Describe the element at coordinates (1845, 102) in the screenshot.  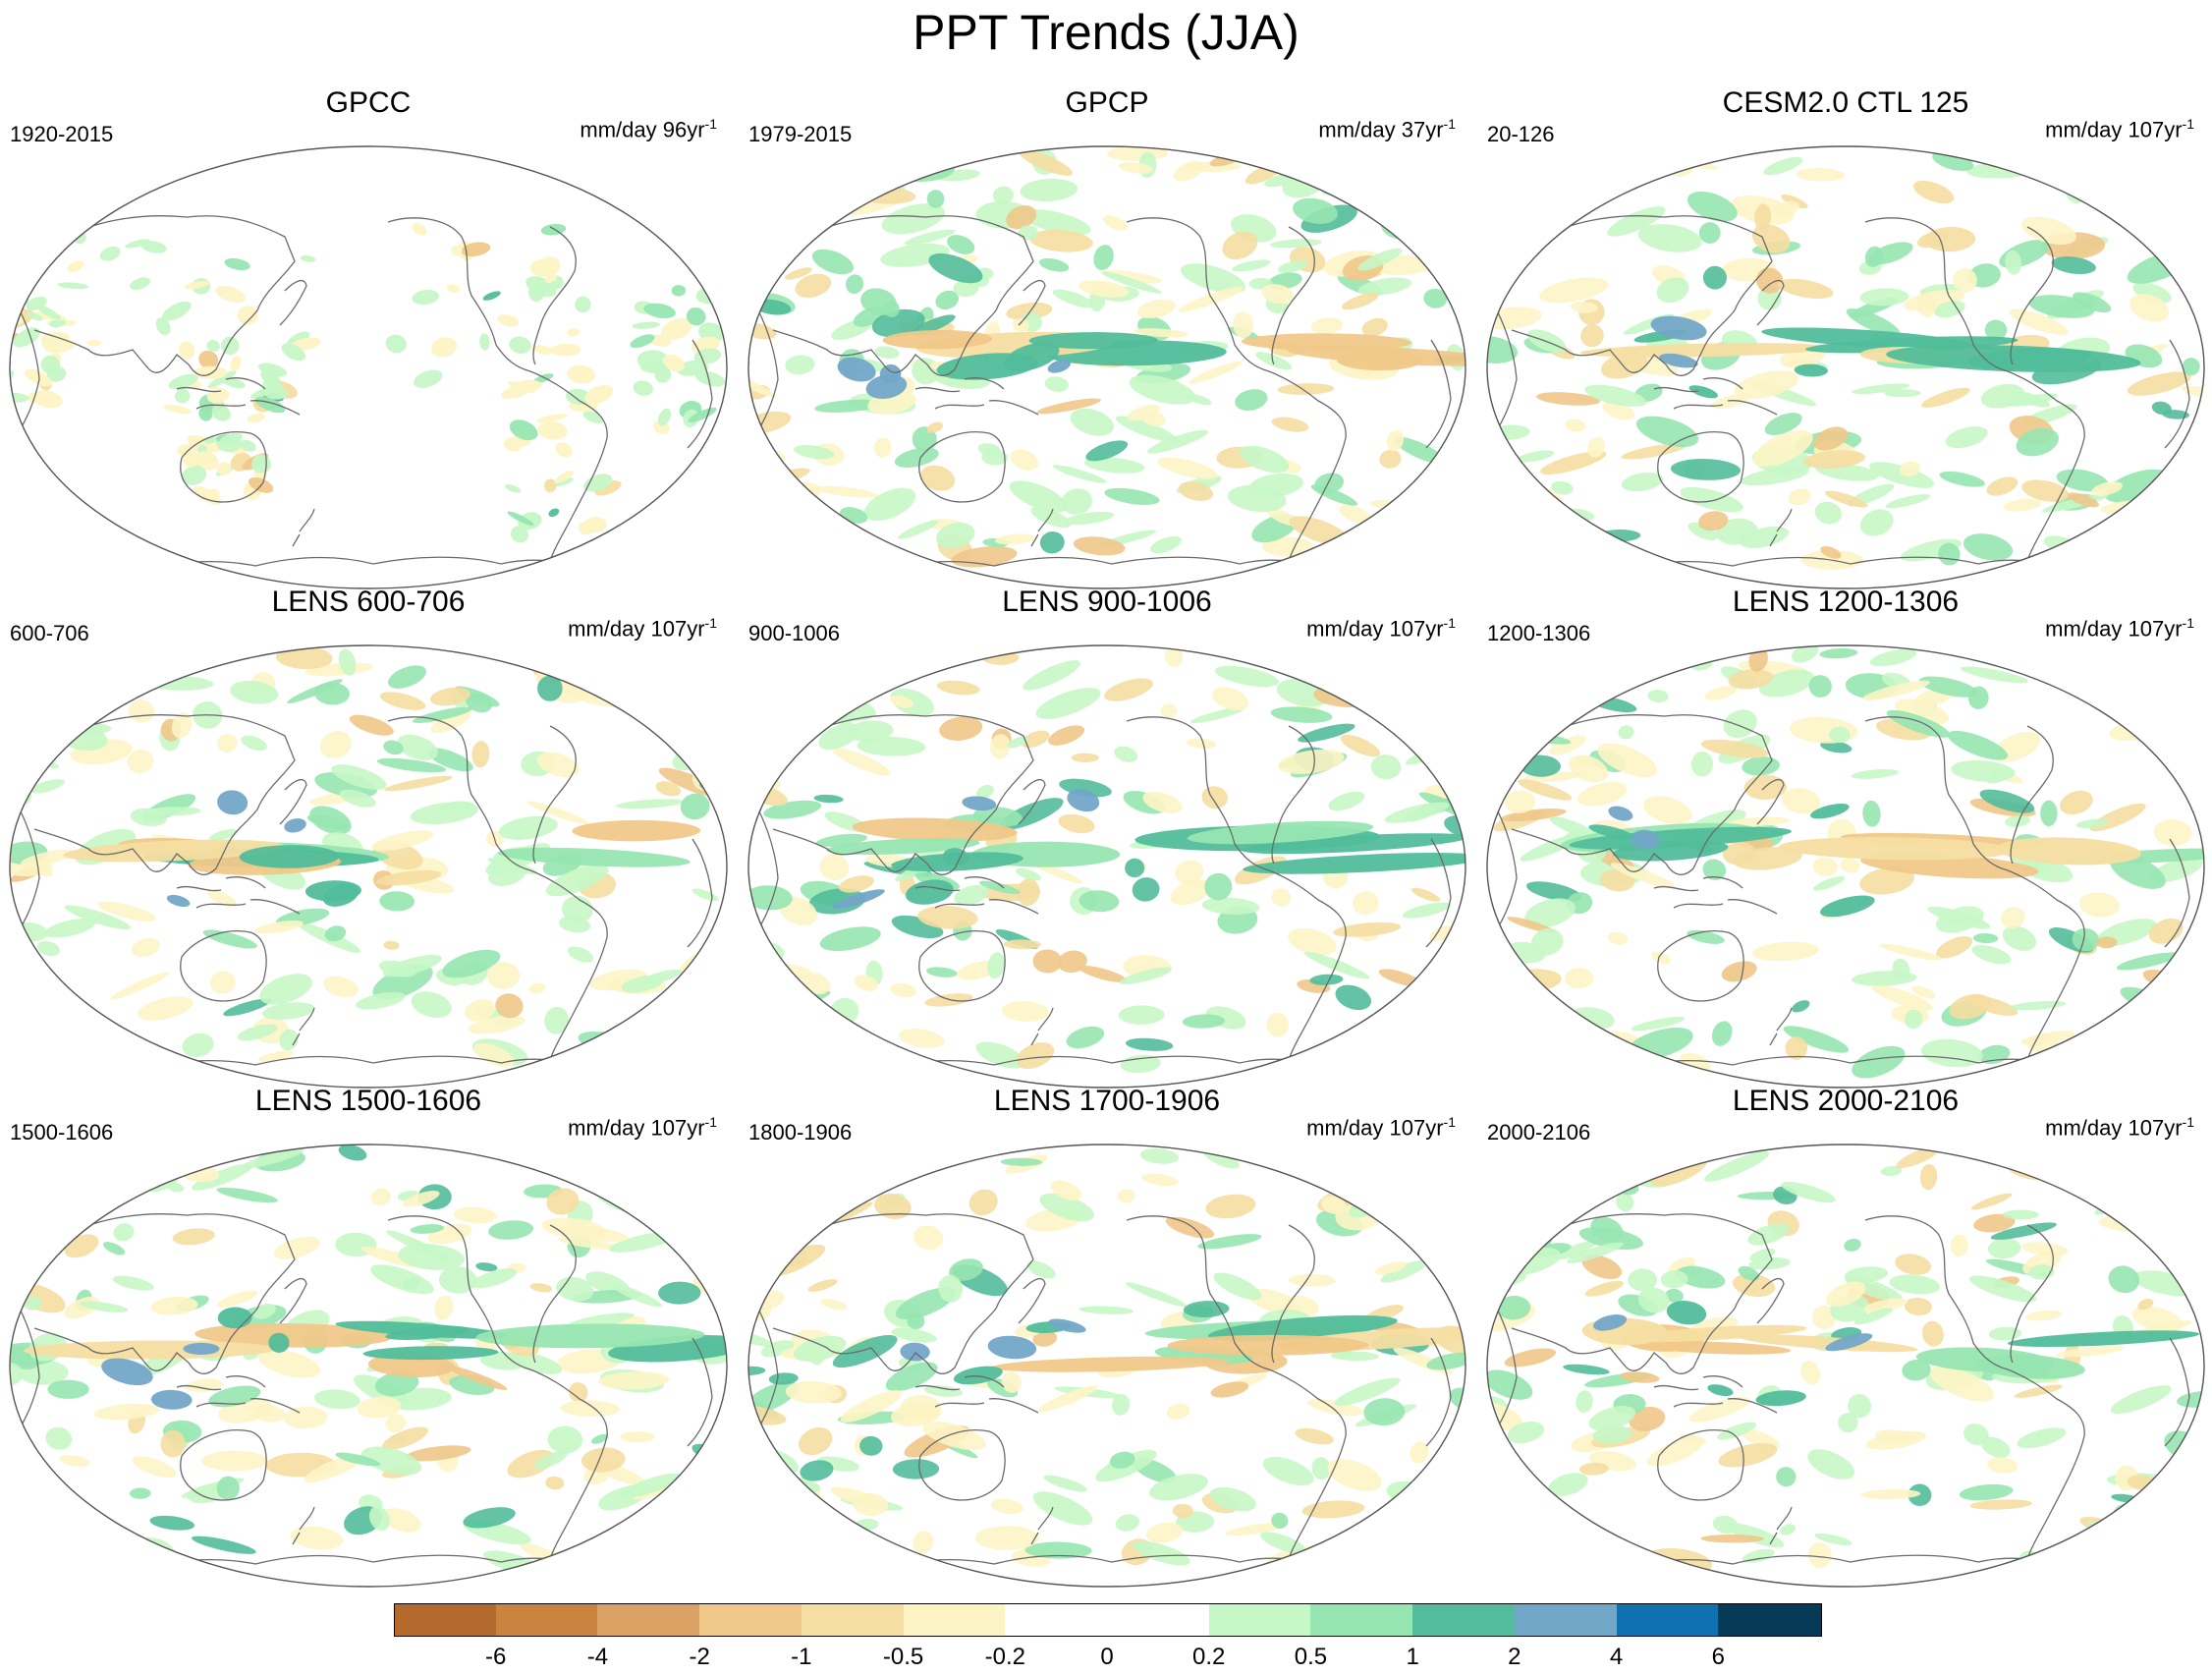
I see `panel-title: CESM2.0 CTL 125` at that location.